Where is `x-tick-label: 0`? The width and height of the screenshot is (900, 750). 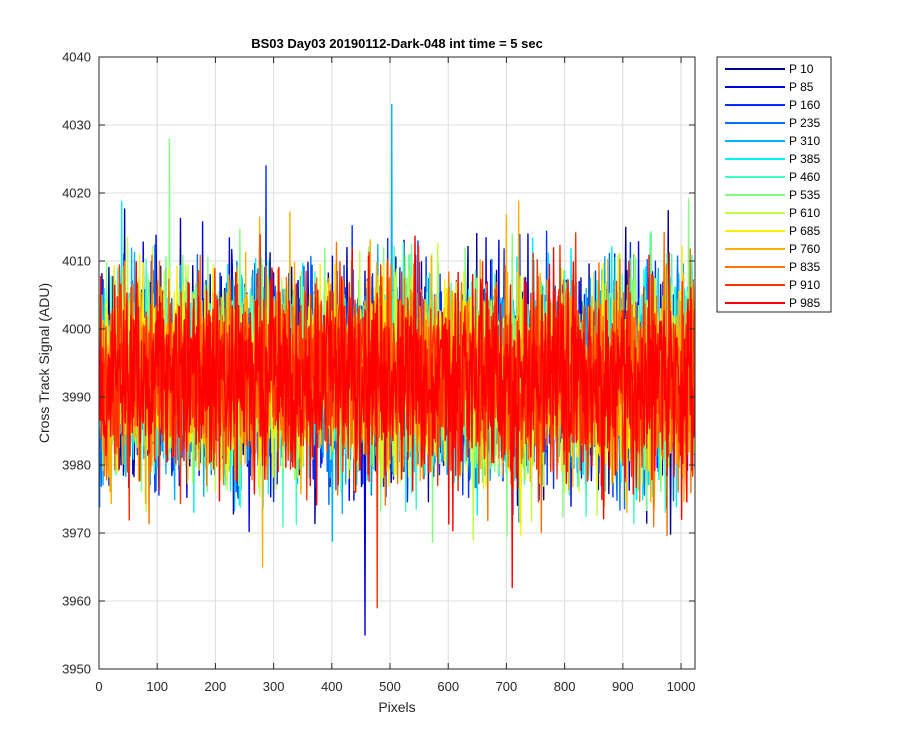 x-tick-label: 0 is located at coordinates (98, 686).